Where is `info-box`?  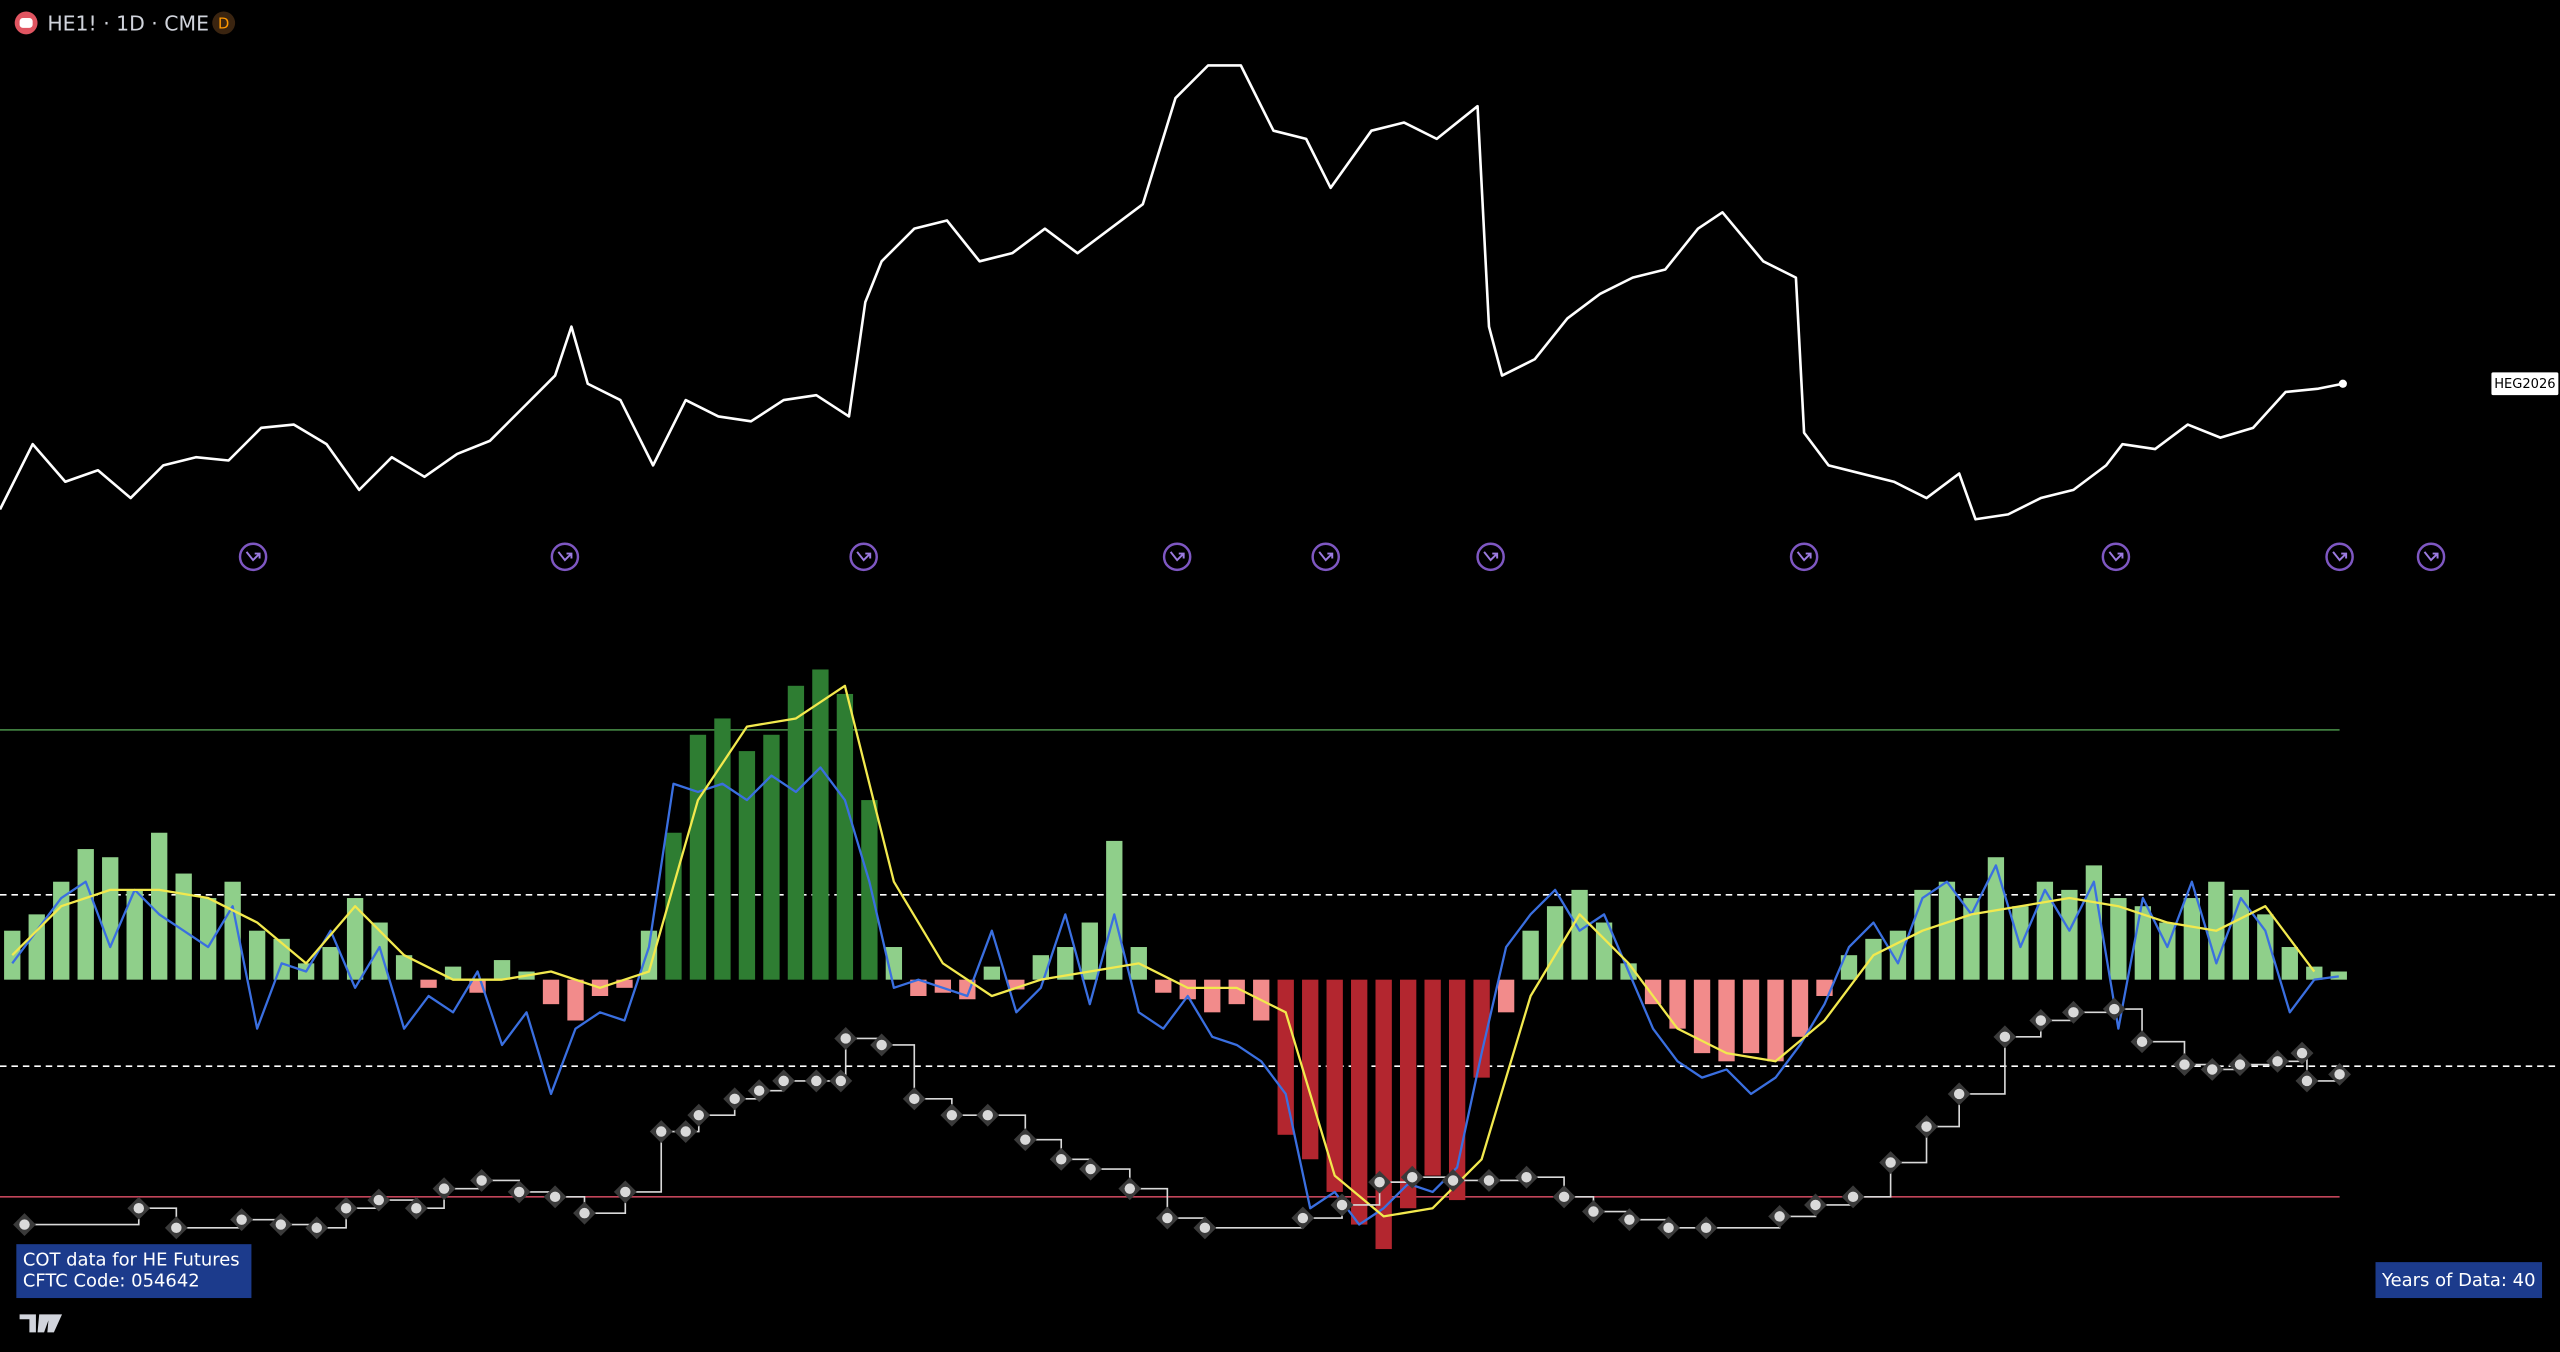 info-box is located at coordinates (134, 1271).